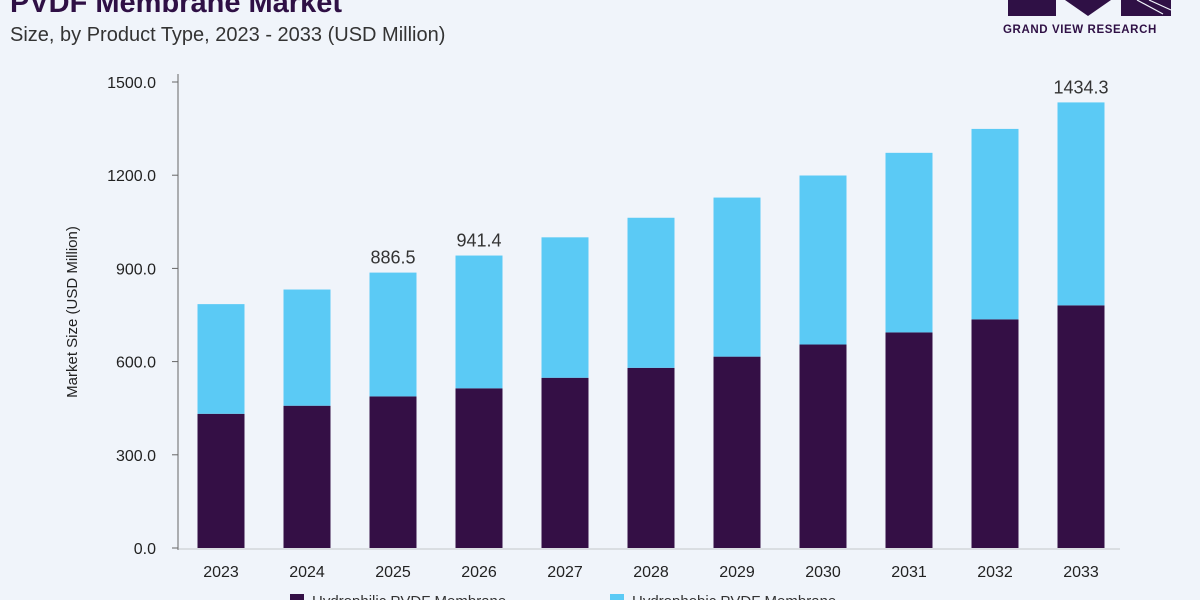  What do you see at coordinates (131, 83) in the screenshot?
I see `y-tick-label: 1500.0` at bounding box center [131, 83].